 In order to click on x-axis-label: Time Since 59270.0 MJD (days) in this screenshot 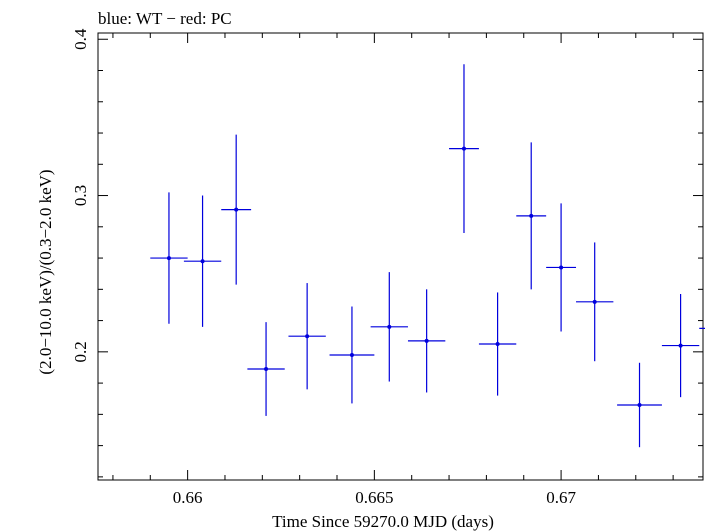, I will do `click(383, 521)`.